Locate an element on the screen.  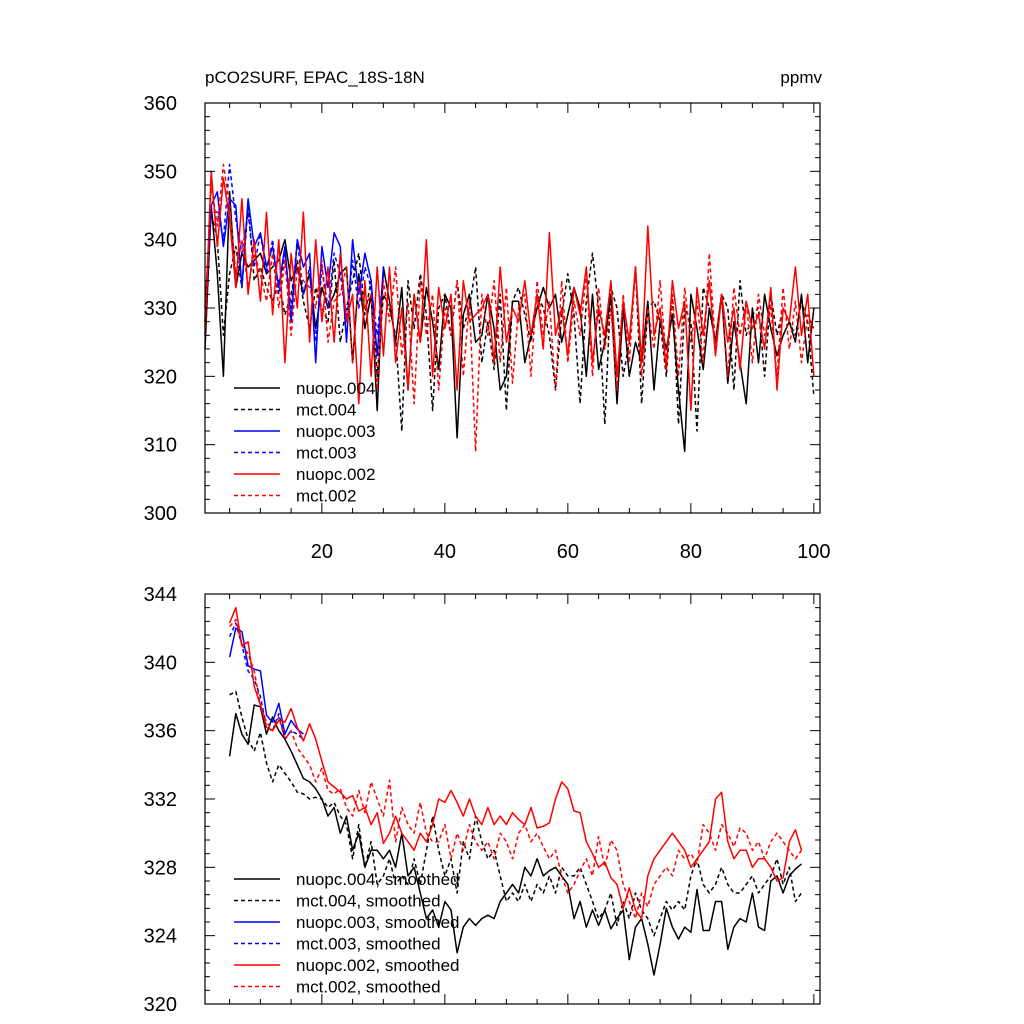
legend-label-nuopc-004: nuopc.004 is located at coordinates (335, 388).